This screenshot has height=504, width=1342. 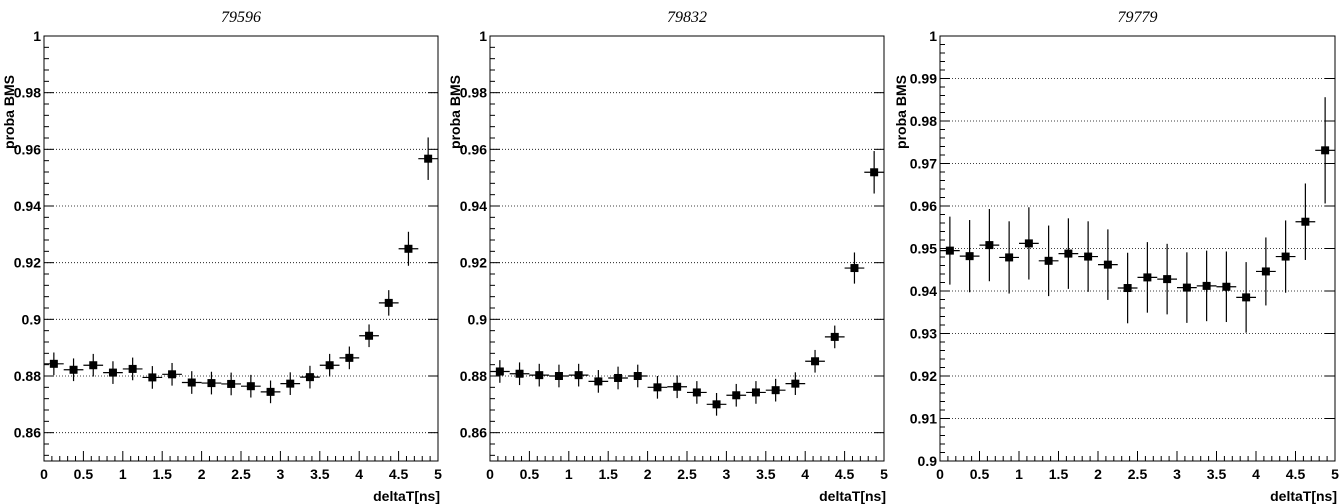 I want to click on y-tick-label: 0.94, so click(x=923, y=291).